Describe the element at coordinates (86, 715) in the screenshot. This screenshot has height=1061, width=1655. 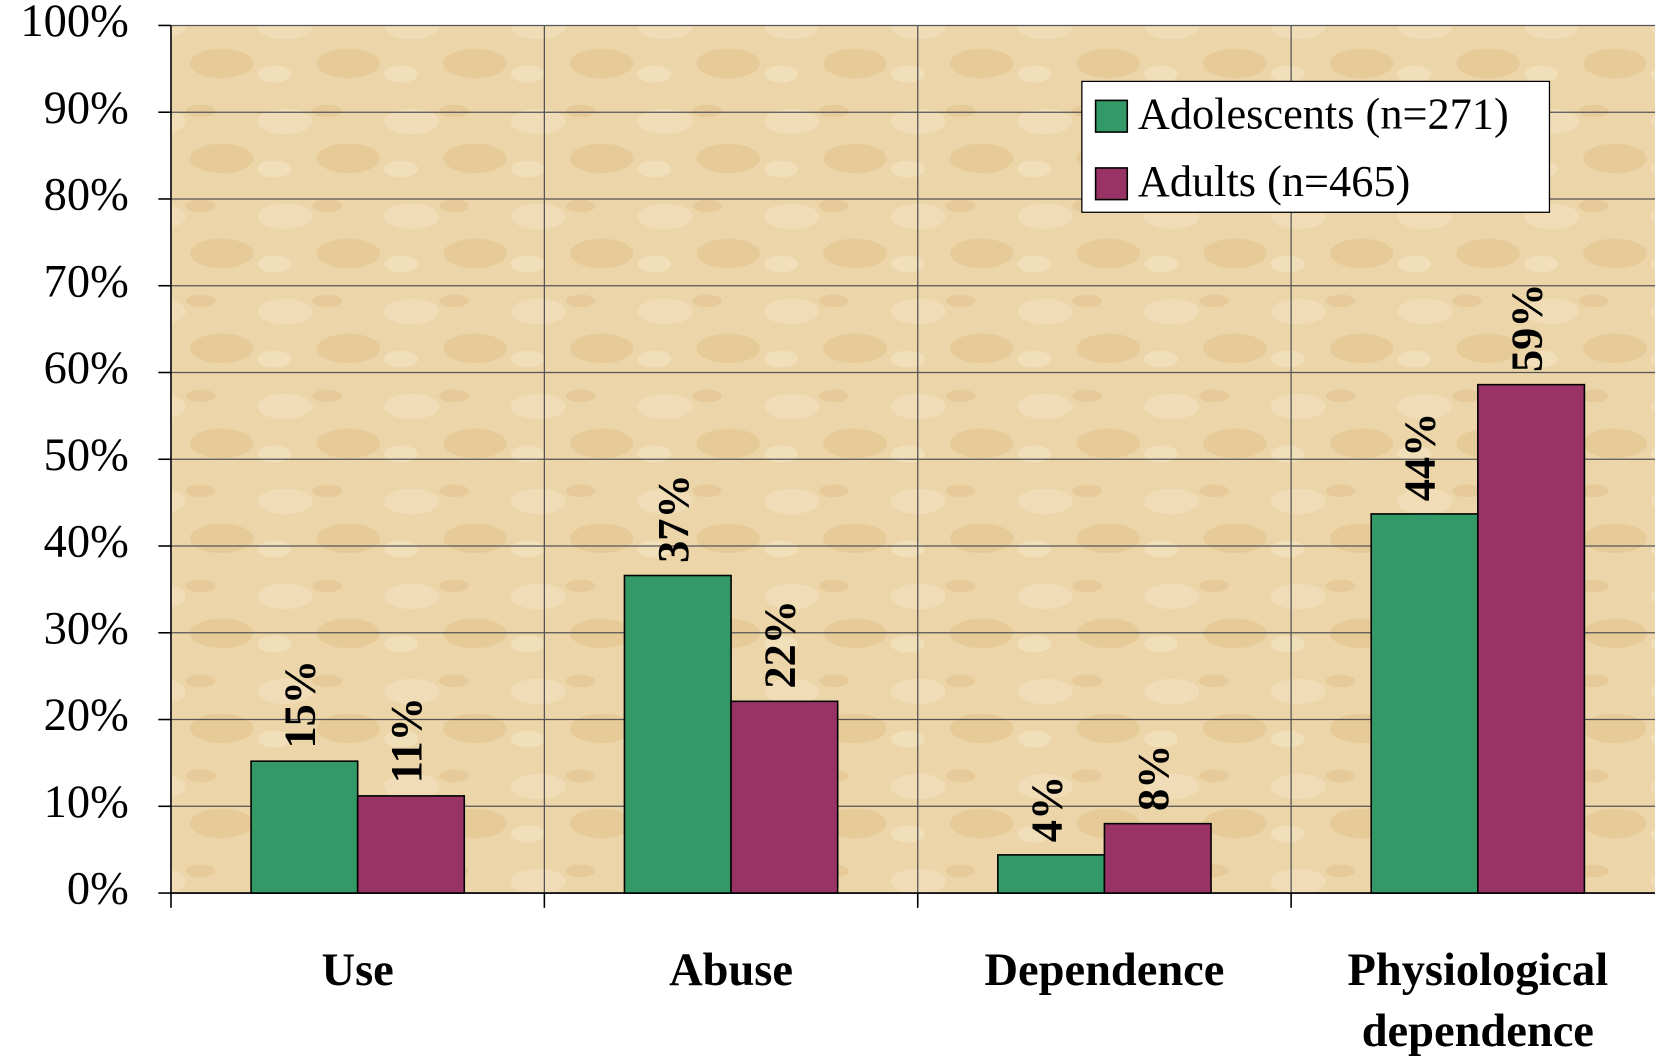
I see `y-tick-label: 20%` at that location.